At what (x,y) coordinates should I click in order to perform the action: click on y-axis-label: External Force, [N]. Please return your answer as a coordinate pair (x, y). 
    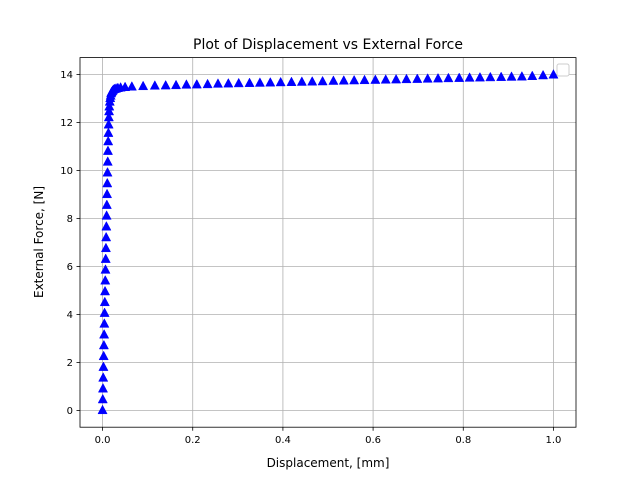
    Looking at the image, I should click on (39, 242).